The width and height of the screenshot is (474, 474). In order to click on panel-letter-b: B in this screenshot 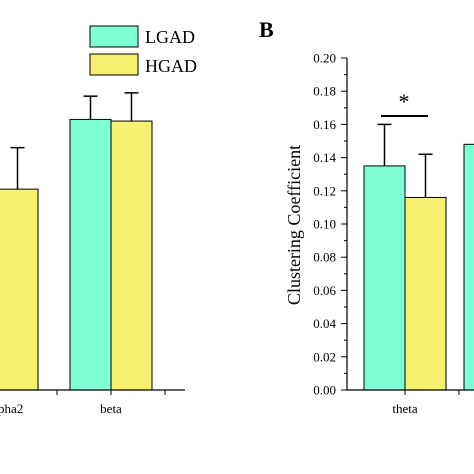, I will do `click(266, 29)`.